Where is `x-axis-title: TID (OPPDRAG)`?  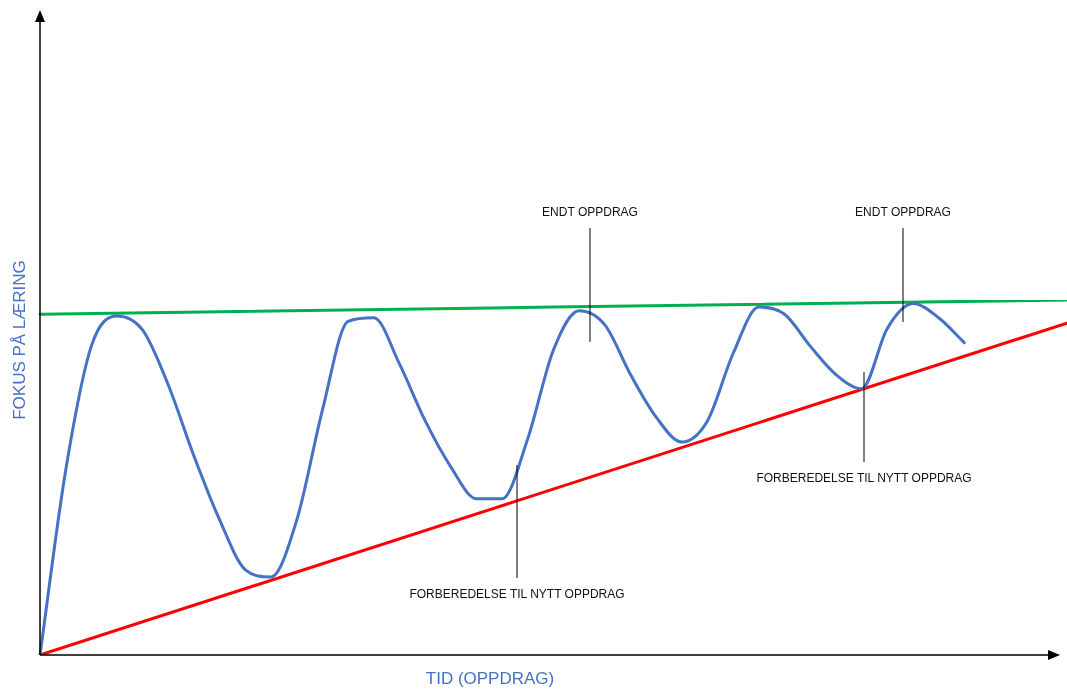 x-axis-title: TID (OPPDRAG) is located at coordinates (490, 678).